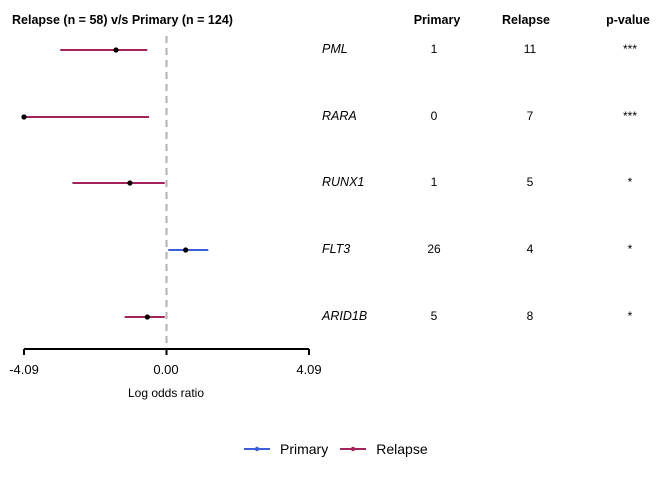  What do you see at coordinates (309, 369) in the screenshot?
I see `x-tick-label-max: 4.09` at bounding box center [309, 369].